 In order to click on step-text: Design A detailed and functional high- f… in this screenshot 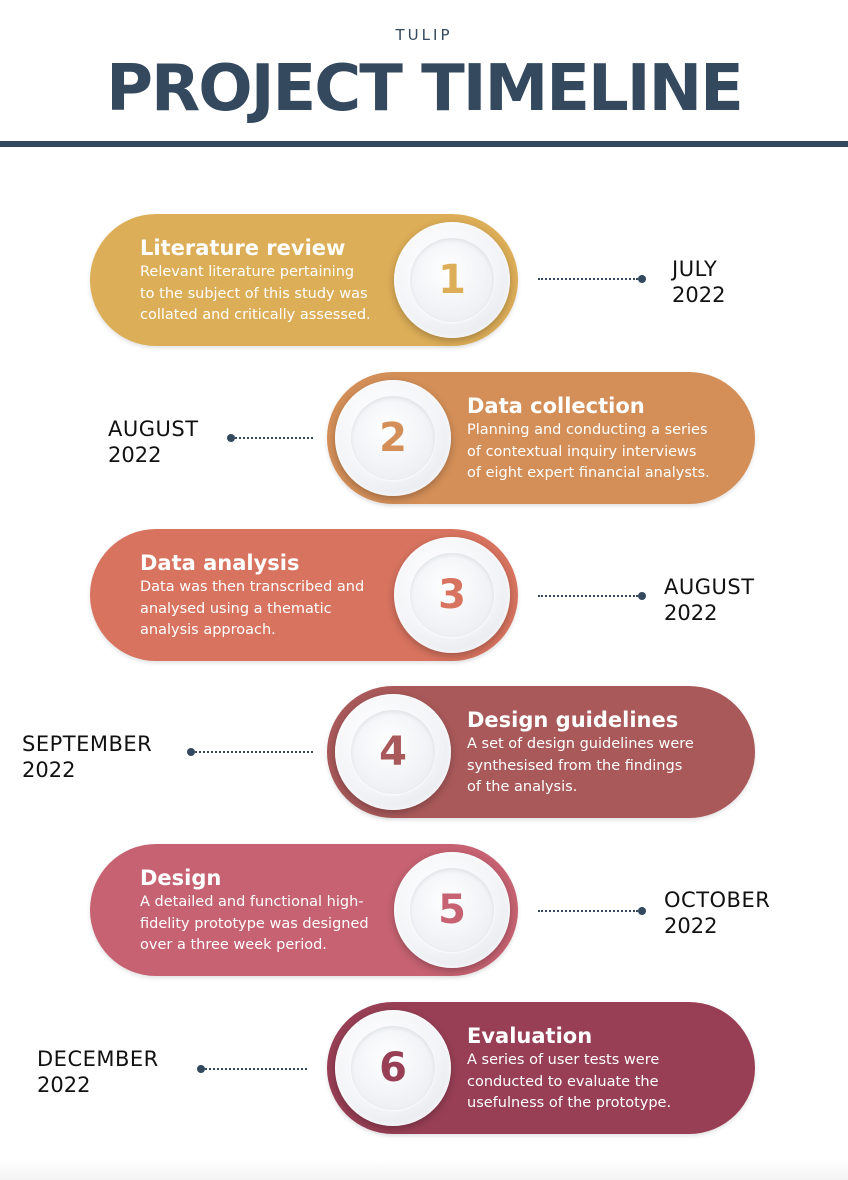, I will do `click(270, 910)`.